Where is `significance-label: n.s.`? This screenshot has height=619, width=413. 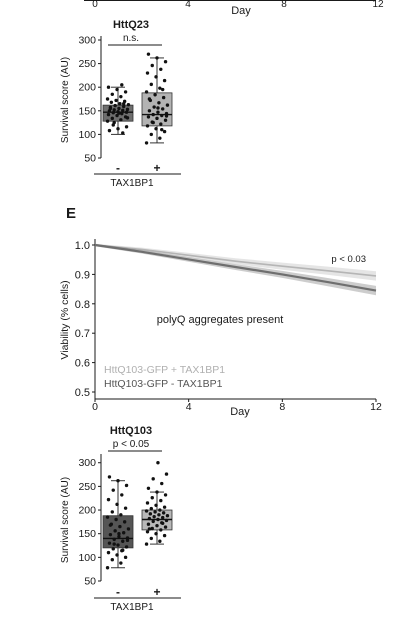 significance-label: n.s. is located at coordinates (131, 38).